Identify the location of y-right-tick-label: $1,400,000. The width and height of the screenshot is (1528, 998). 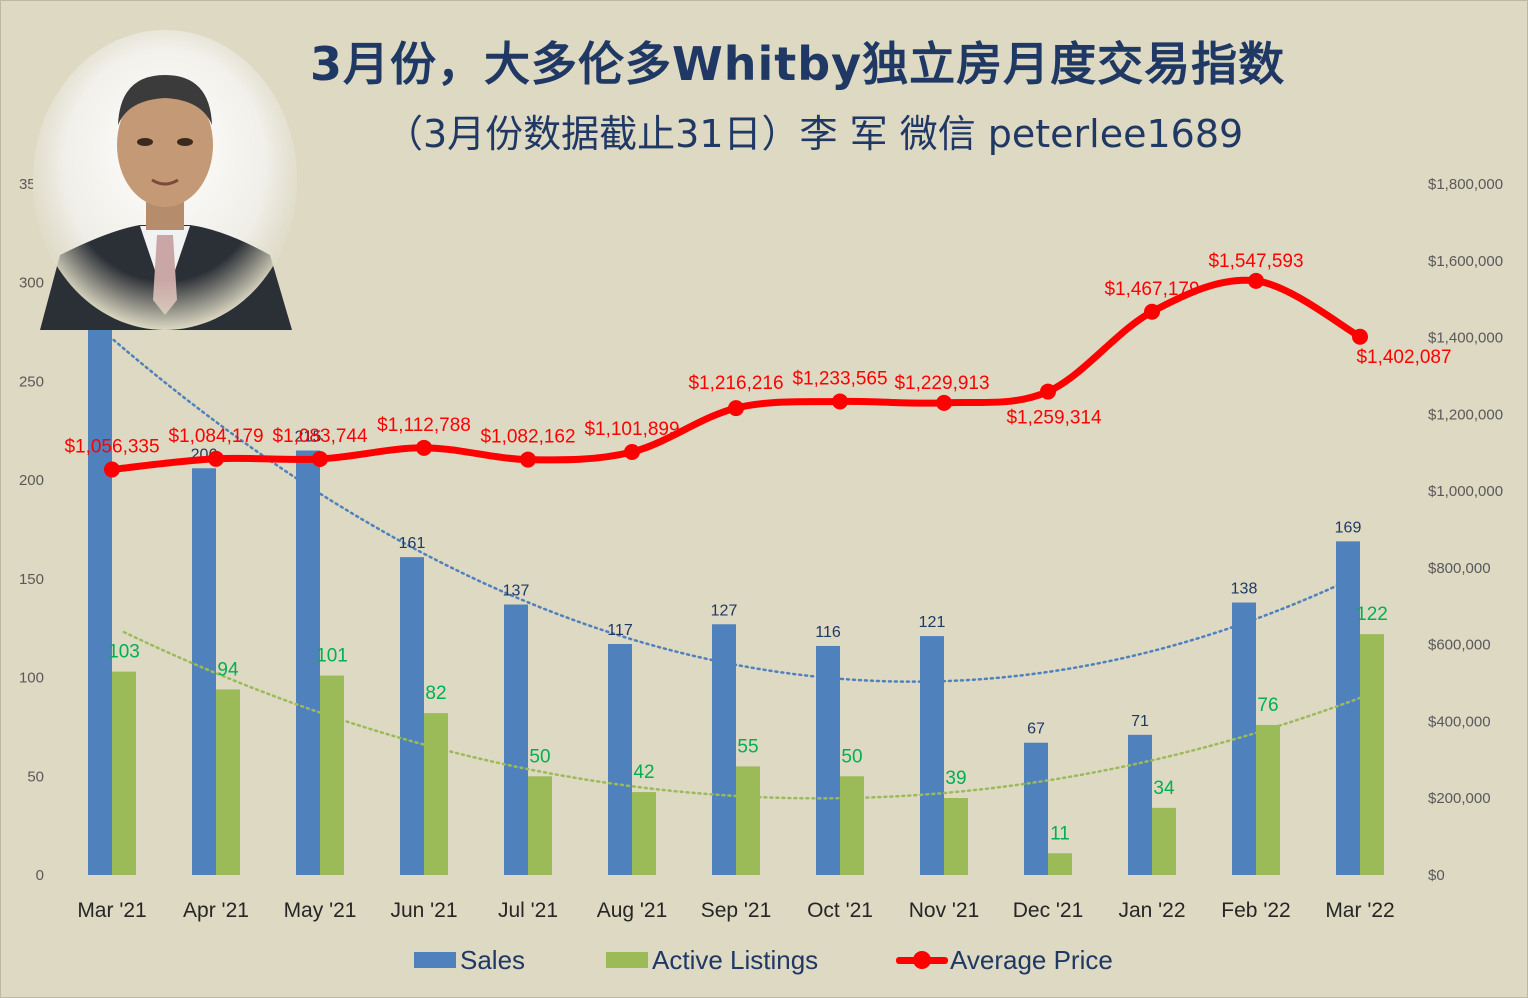
(1465, 338).